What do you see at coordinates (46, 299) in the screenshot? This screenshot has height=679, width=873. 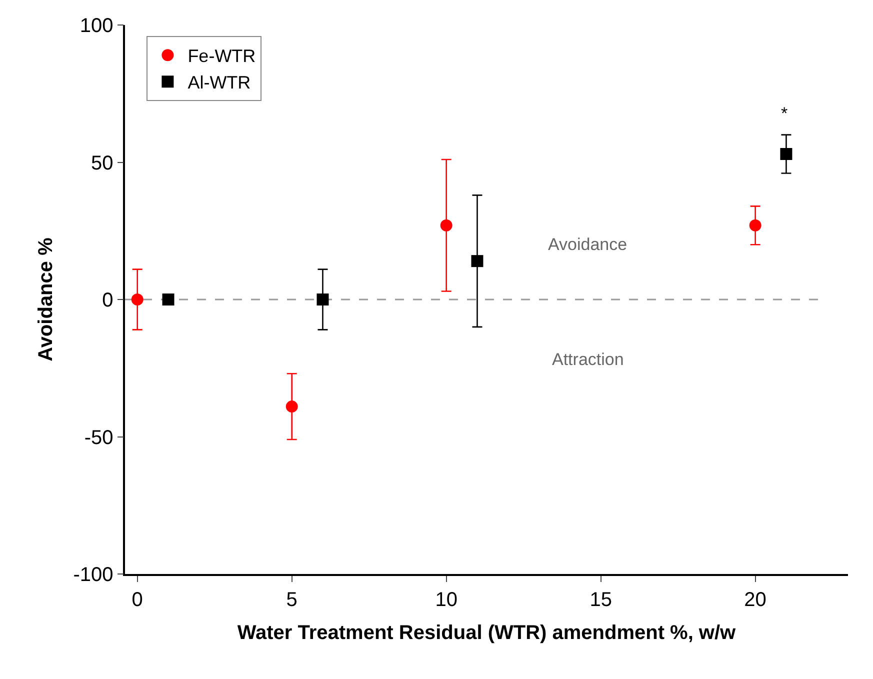 I see `y-axis-title: Avoidance %` at bounding box center [46, 299].